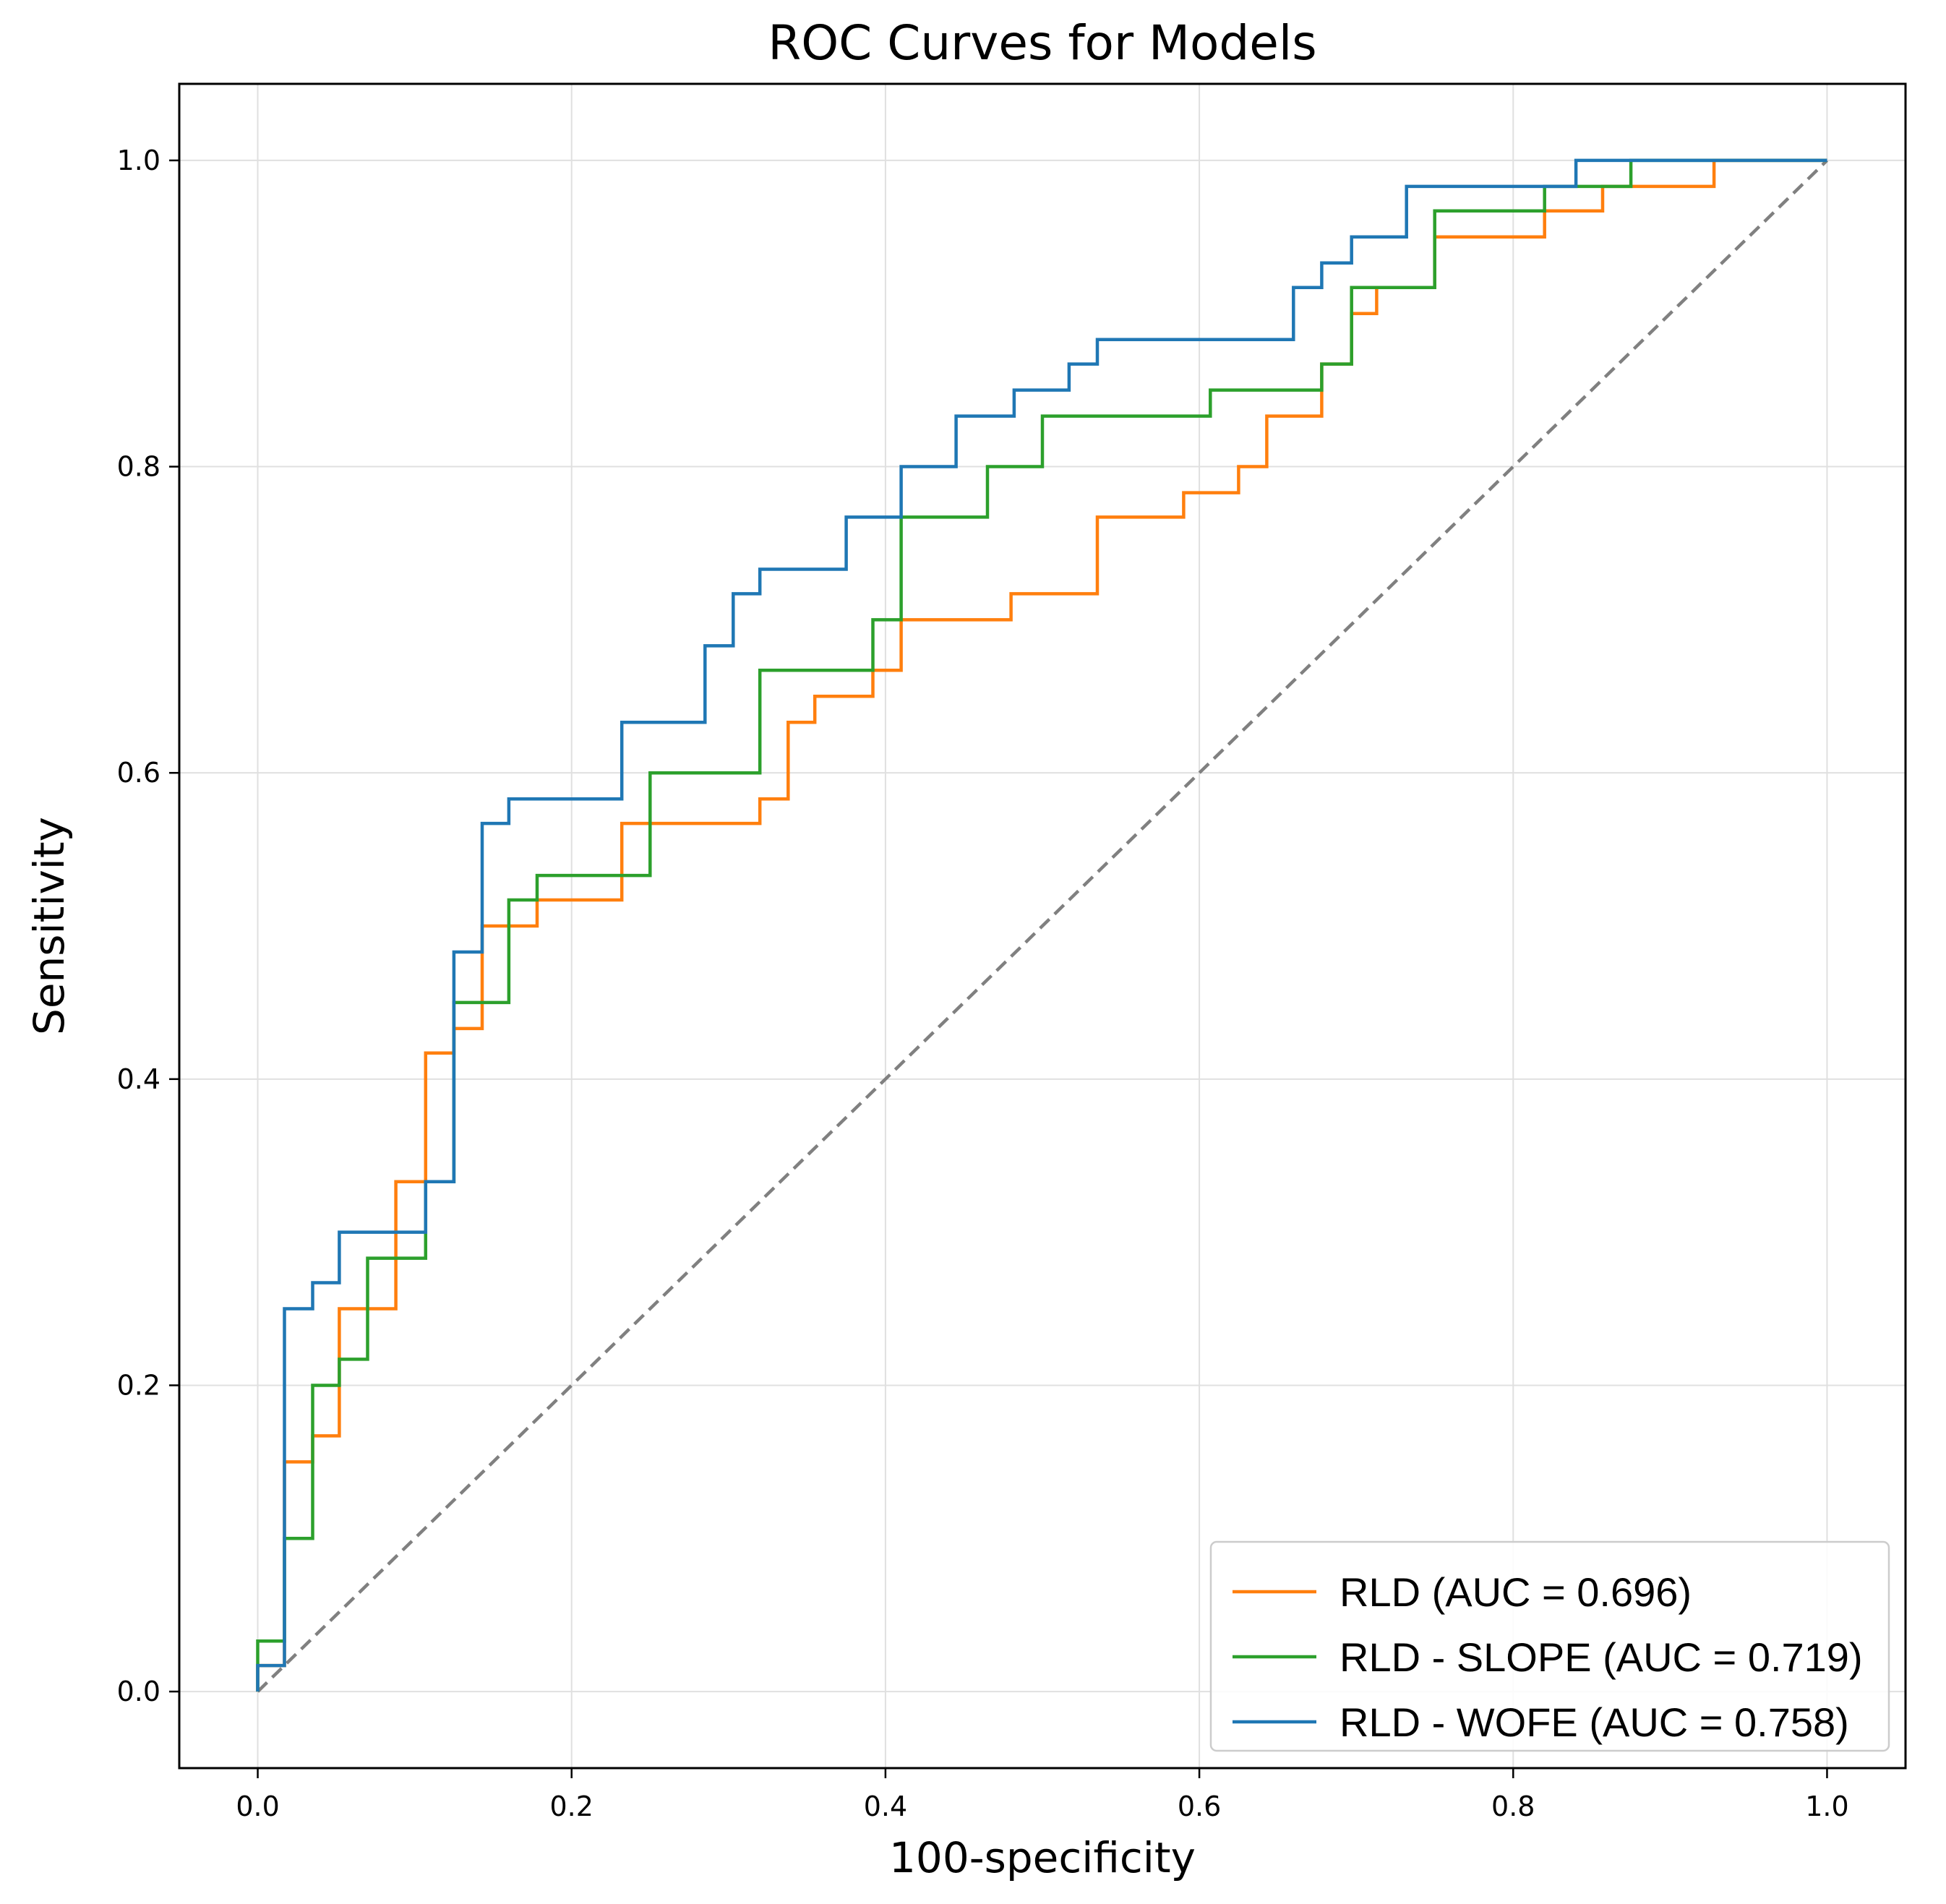  Describe the element at coordinates (571, 1806) in the screenshot. I see `x-tick-label-1: 0.2` at that location.